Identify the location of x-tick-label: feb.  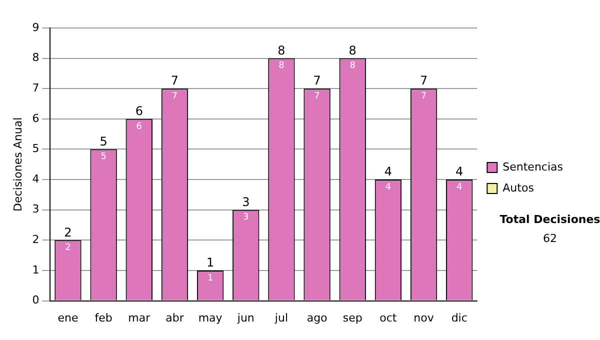
(103, 317).